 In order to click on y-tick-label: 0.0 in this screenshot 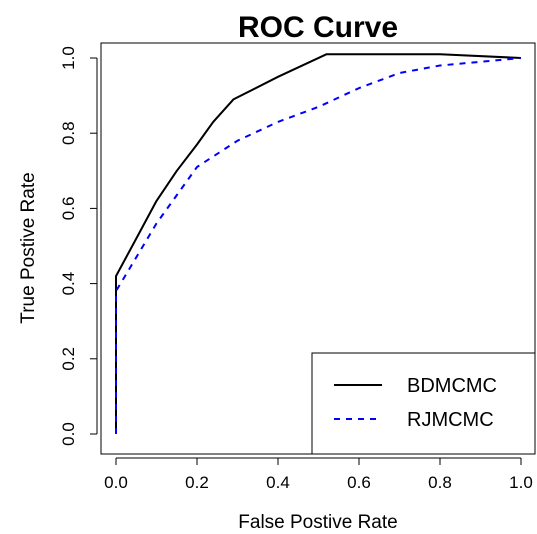, I will do `click(68, 434)`.